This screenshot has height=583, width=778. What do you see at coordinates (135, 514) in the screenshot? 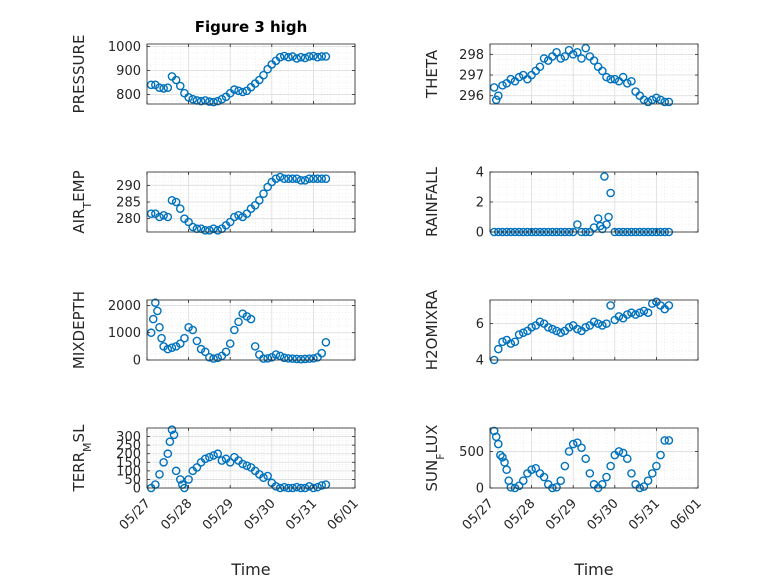
I see `x-tick-label: 05/27` at bounding box center [135, 514].